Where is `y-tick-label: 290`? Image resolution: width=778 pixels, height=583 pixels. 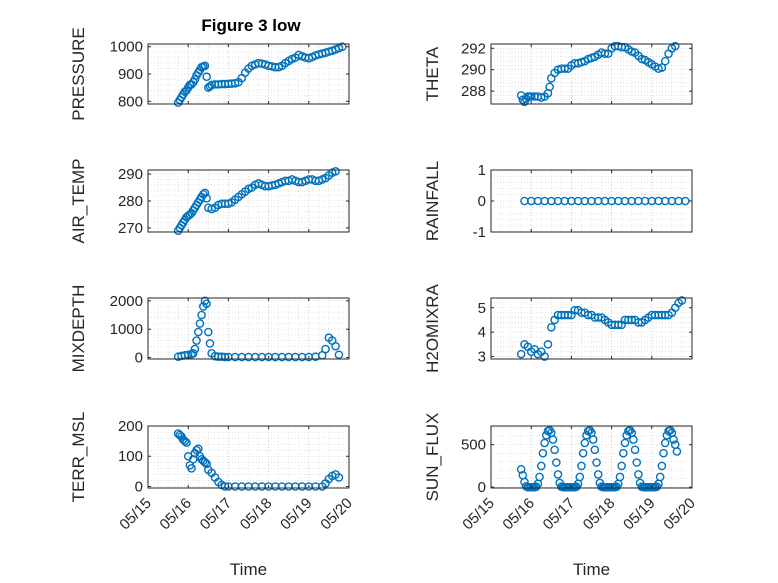 y-tick-label: 290 is located at coordinates (130, 174).